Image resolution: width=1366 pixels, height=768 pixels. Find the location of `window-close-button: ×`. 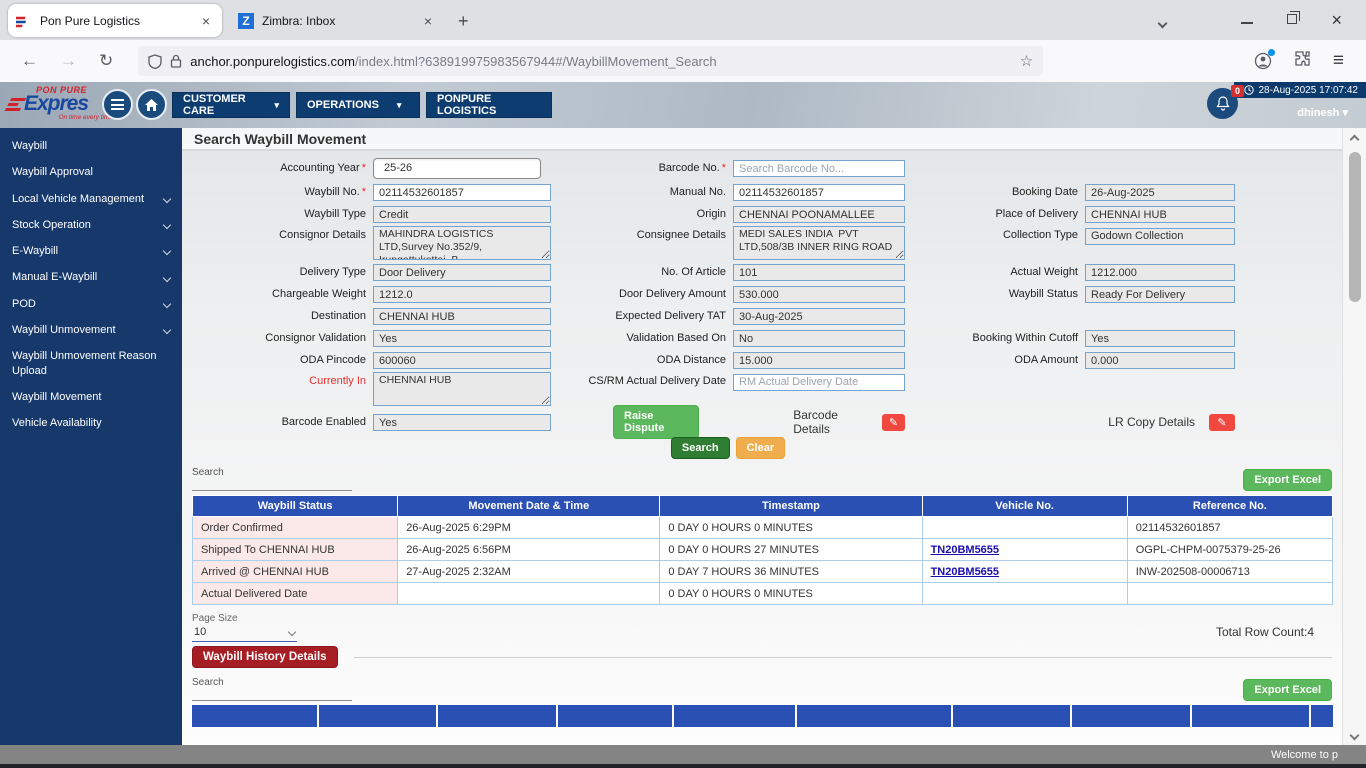

window-close-button: × is located at coordinates (1336, 20).